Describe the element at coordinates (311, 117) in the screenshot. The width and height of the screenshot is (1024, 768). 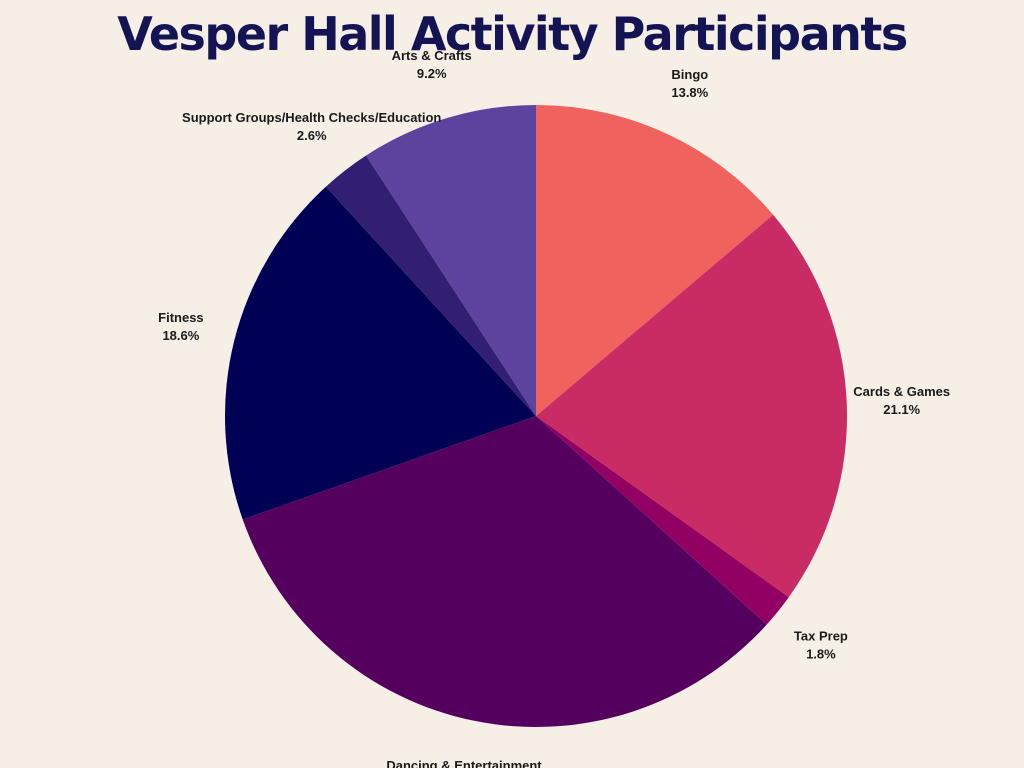
I see `slice-label-name: Support Groups/Health Checks/Education` at that location.